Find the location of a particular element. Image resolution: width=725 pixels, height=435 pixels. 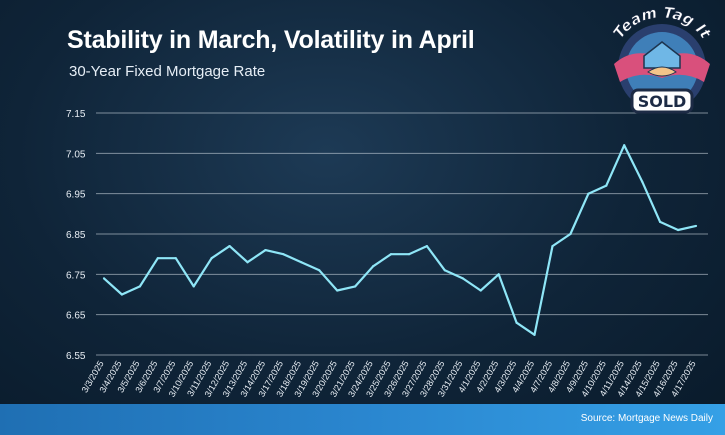

y-tick-label: 6.85 is located at coordinates (76, 235).